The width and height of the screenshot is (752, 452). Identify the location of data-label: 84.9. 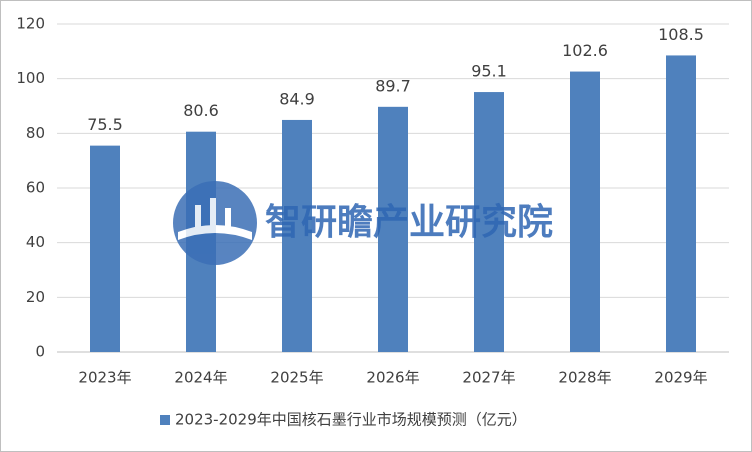
(297, 98).